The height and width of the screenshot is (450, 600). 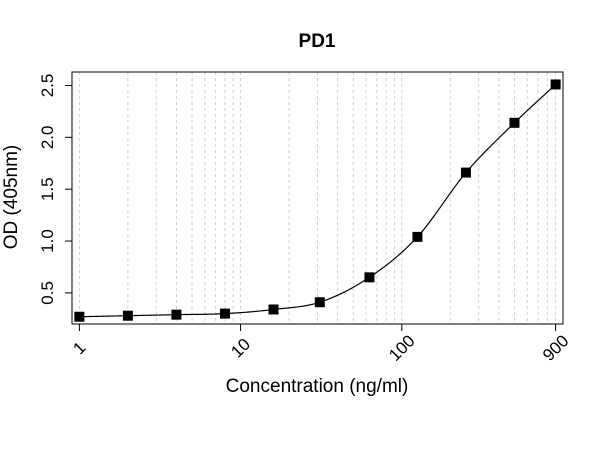 I want to click on chart-title: PD1, so click(x=317, y=41).